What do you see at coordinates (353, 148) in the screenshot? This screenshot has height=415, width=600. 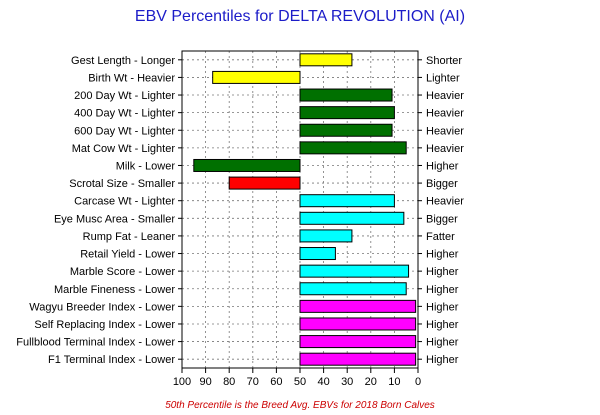 I see `bar-mat-cow-wt-lighter` at bounding box center [353, 148].